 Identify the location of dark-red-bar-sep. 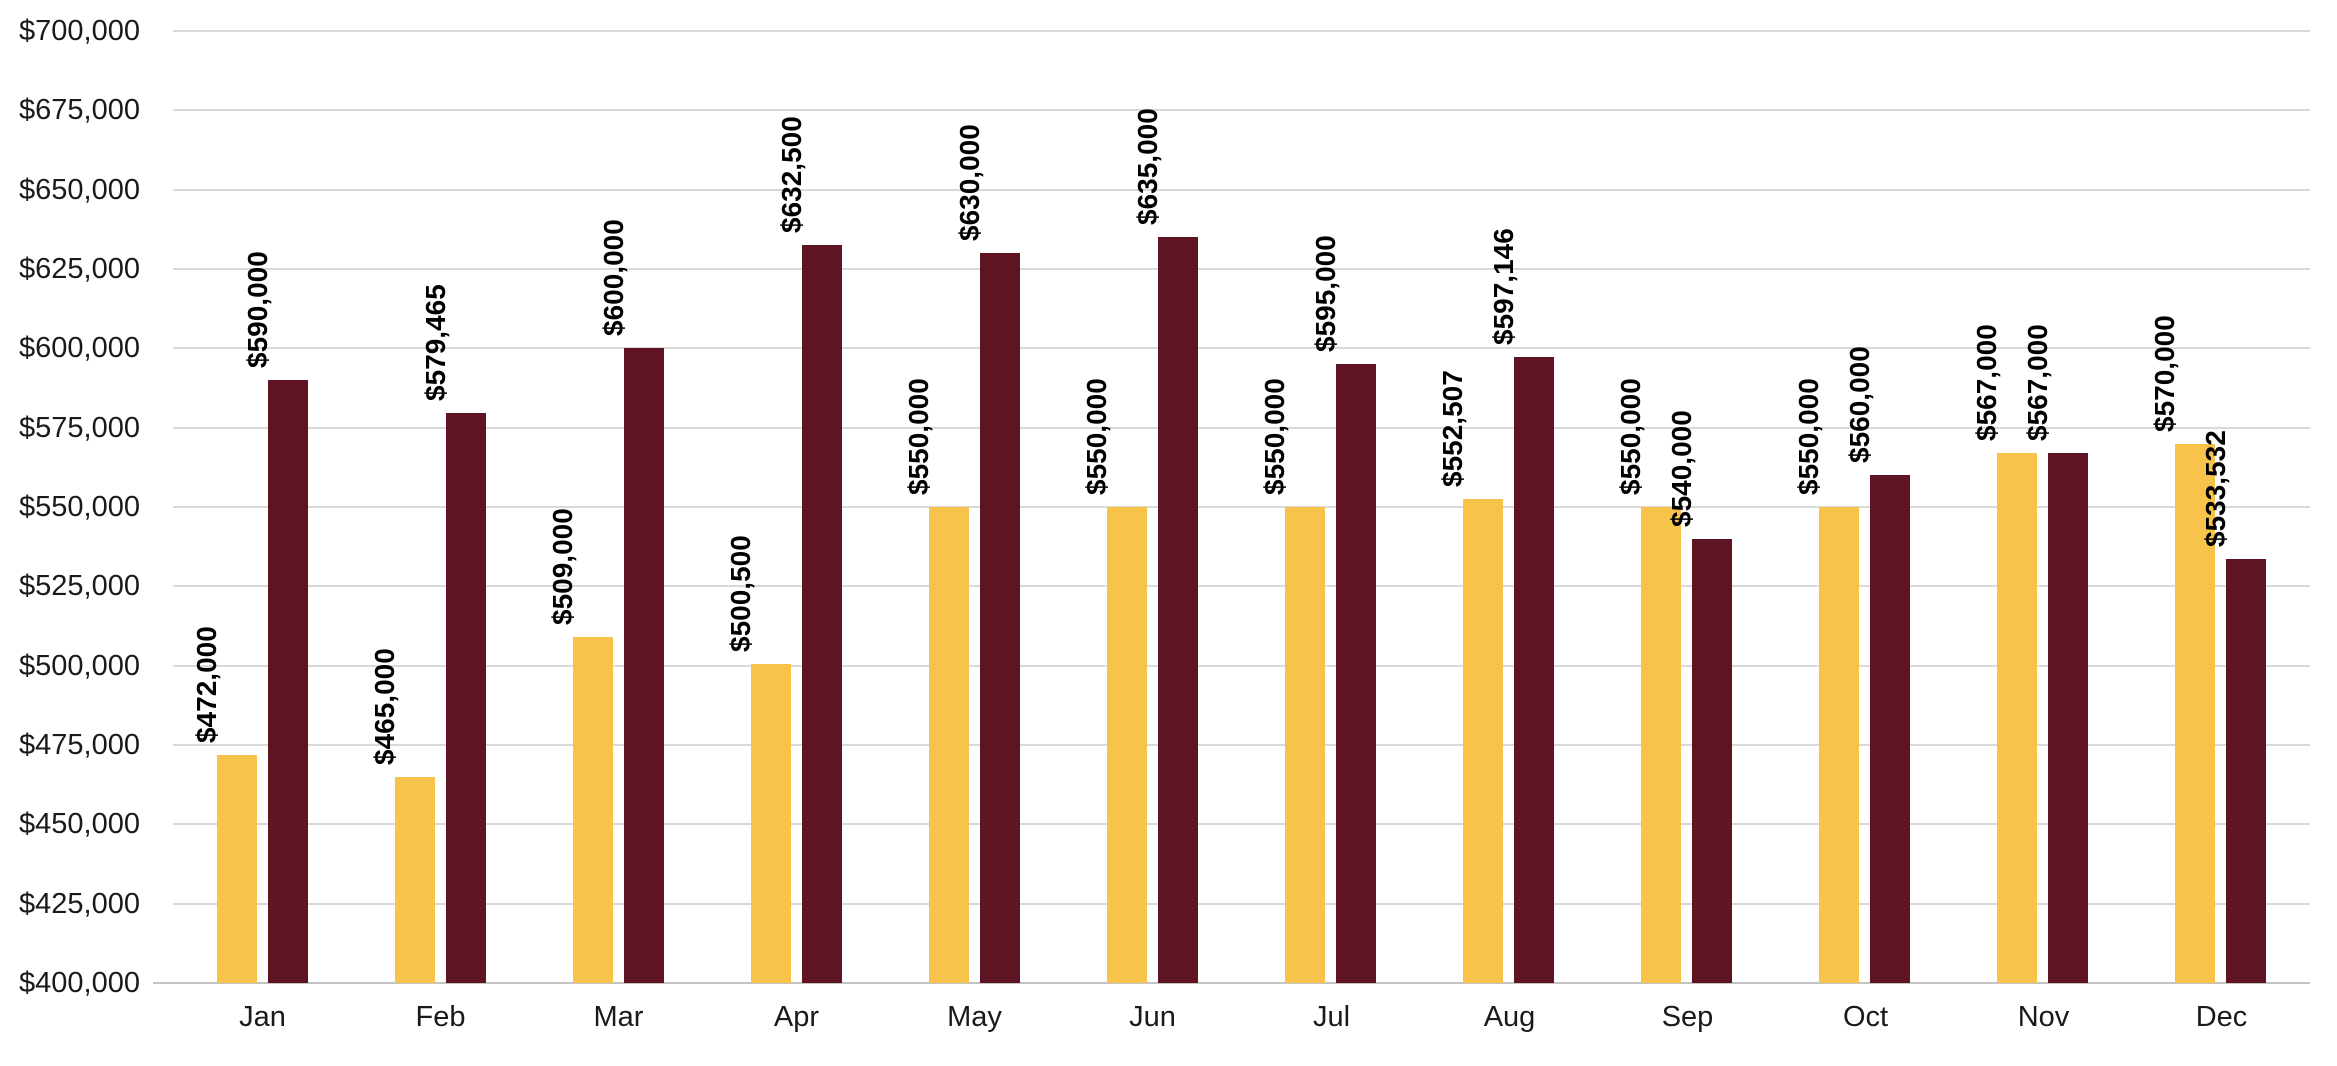
(1712, 761).